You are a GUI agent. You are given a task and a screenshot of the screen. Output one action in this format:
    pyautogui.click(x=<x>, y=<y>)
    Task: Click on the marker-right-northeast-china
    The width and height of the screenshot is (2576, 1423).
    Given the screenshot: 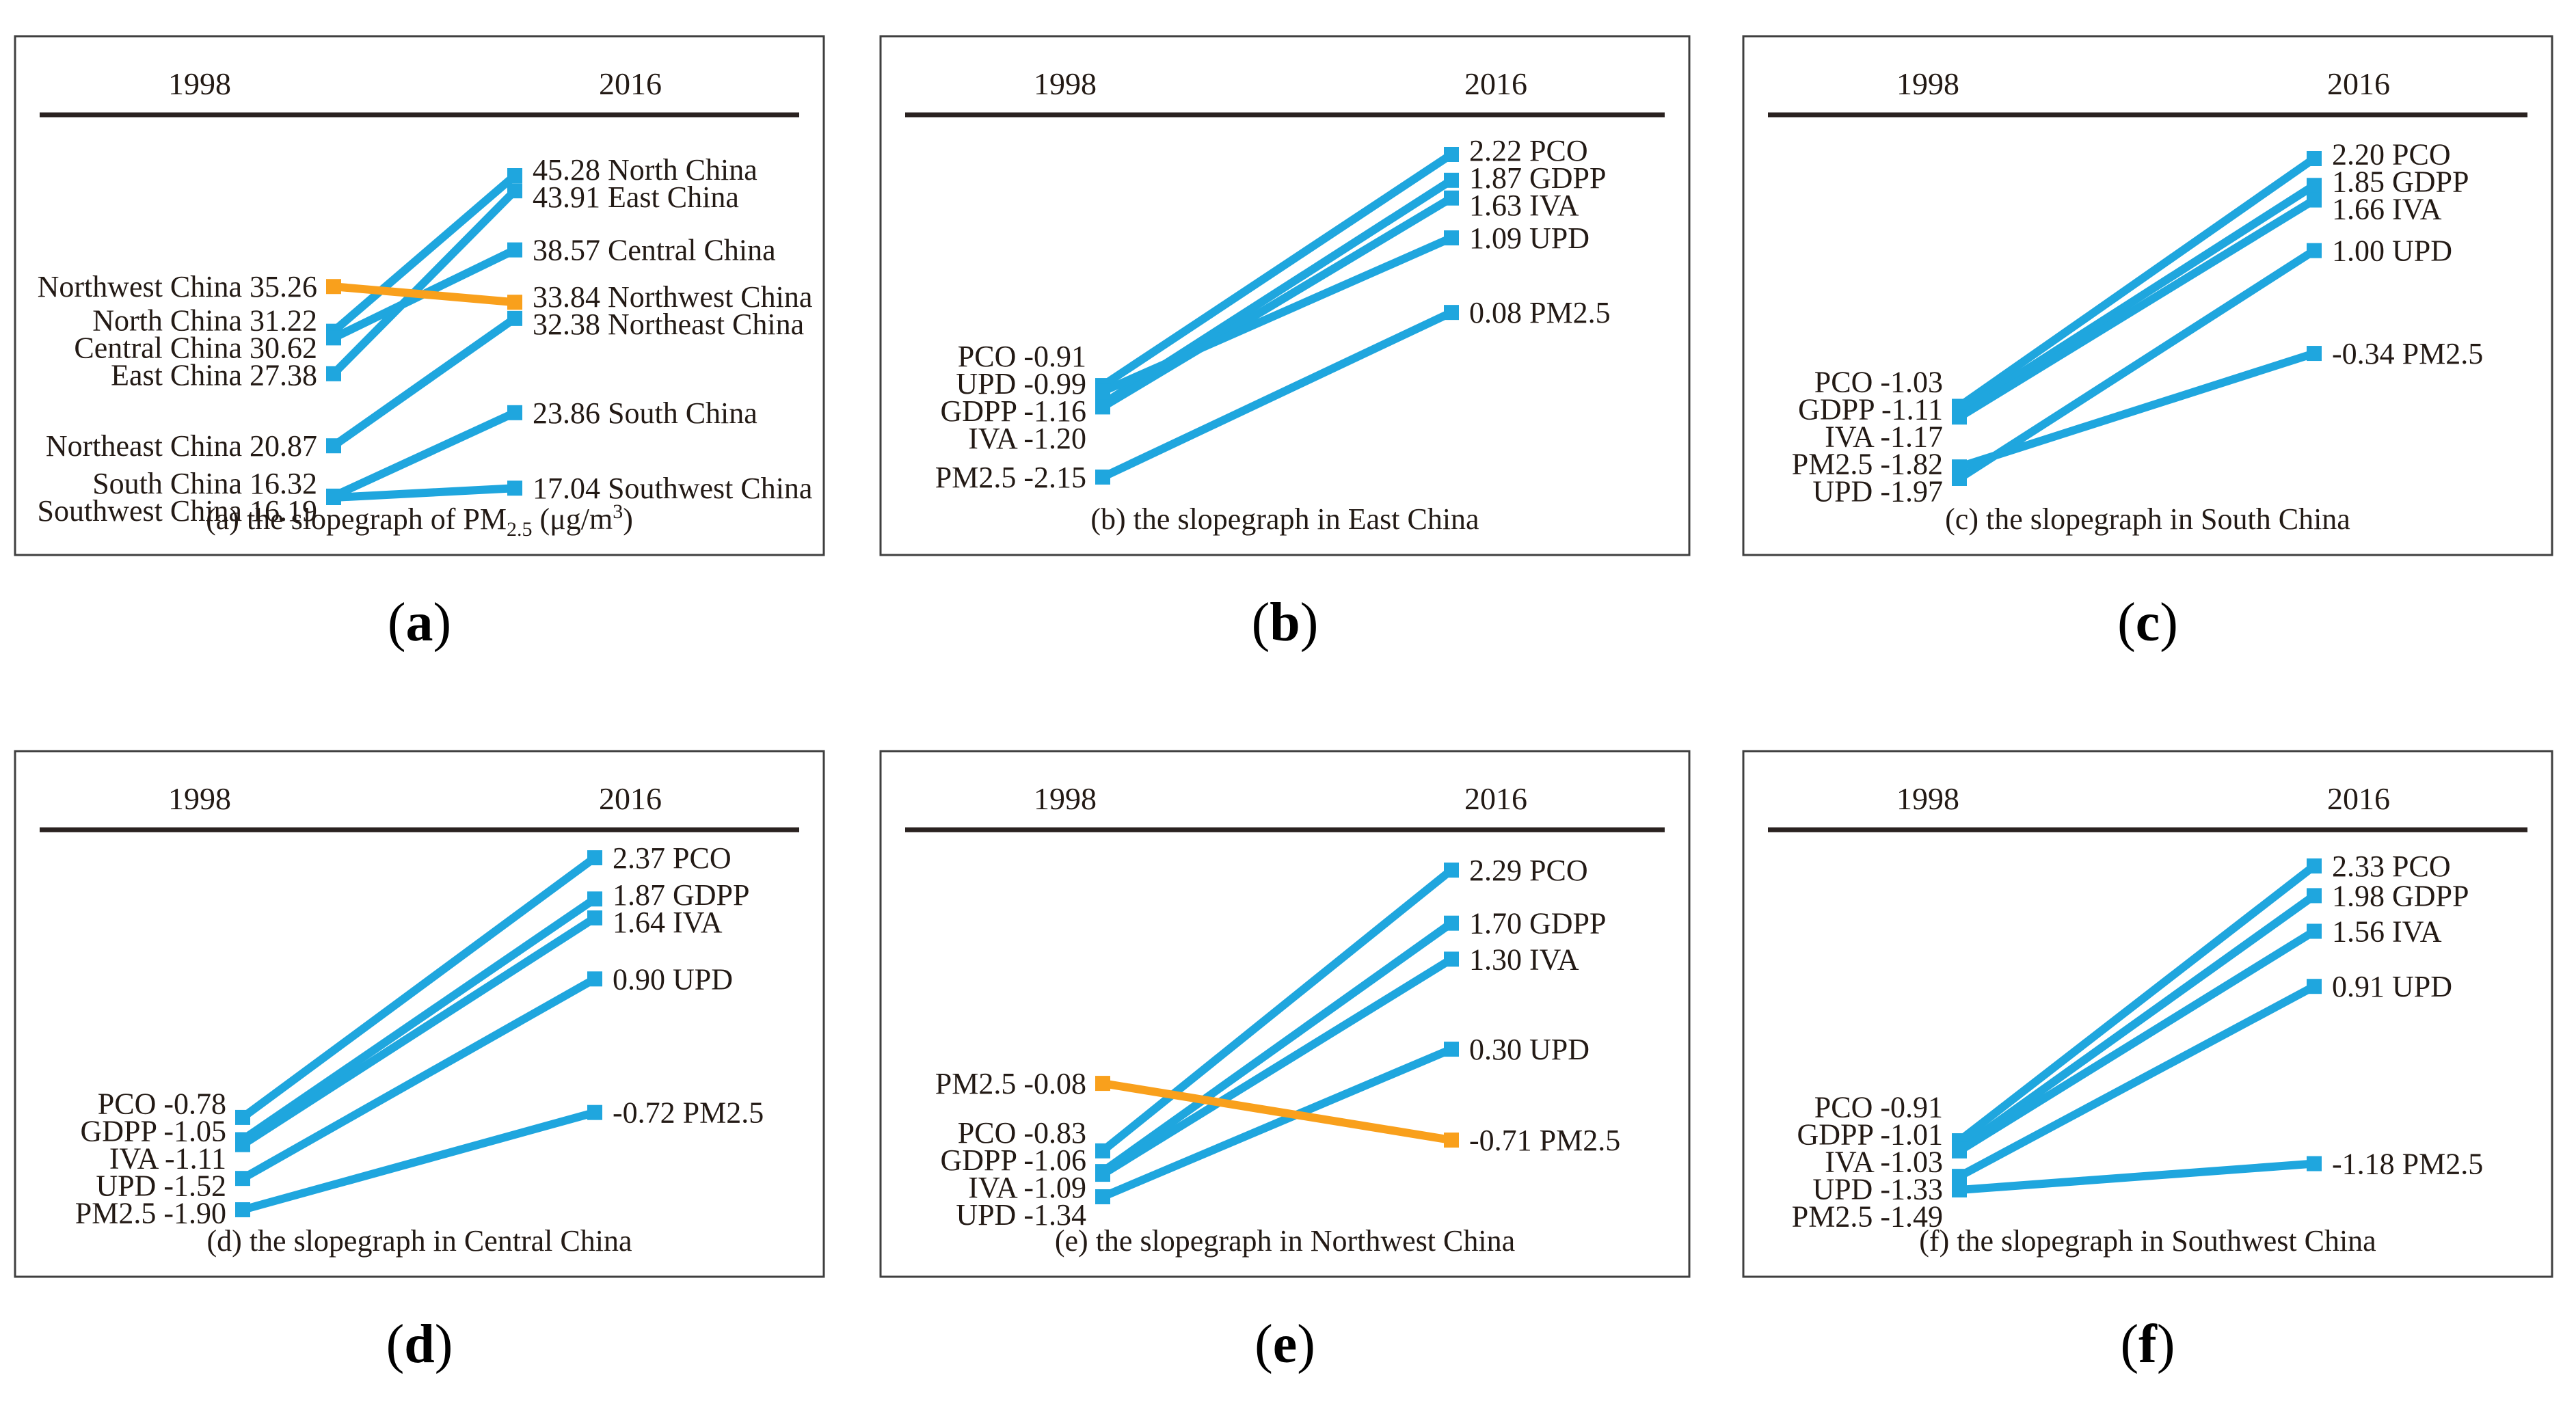 What is the action you would take?
    pyautogui.click(x=514, y=318)
    